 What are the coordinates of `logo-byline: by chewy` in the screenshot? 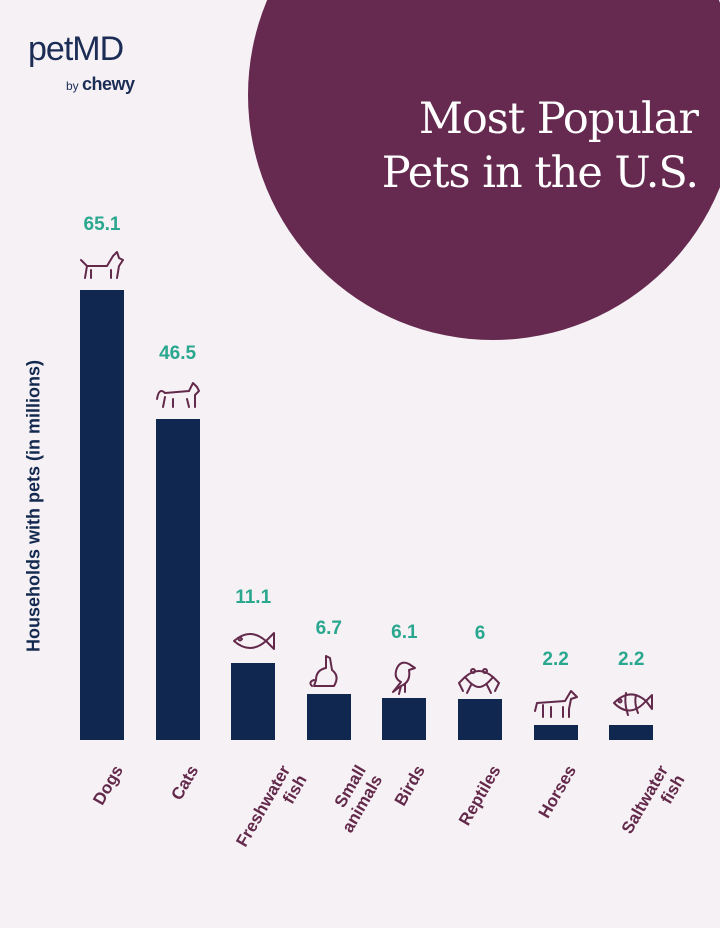 It's located at (100, 84).